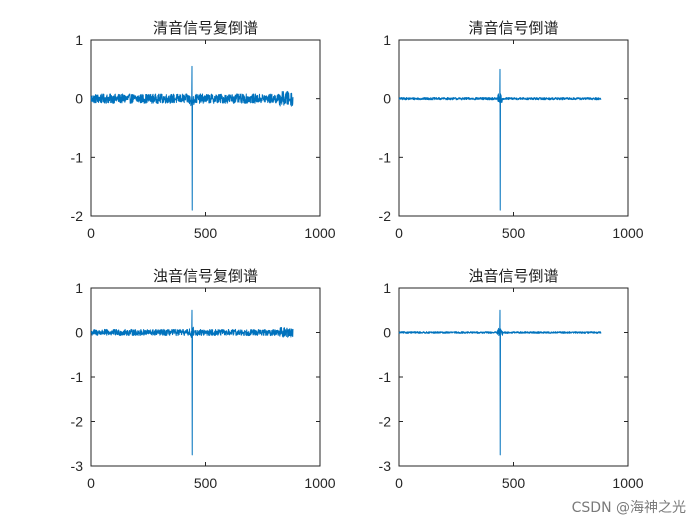 The width and height of the screenshot is (700, 525). I want to click on subplot-title: 浊音信号倒谱, so click(513, 276).